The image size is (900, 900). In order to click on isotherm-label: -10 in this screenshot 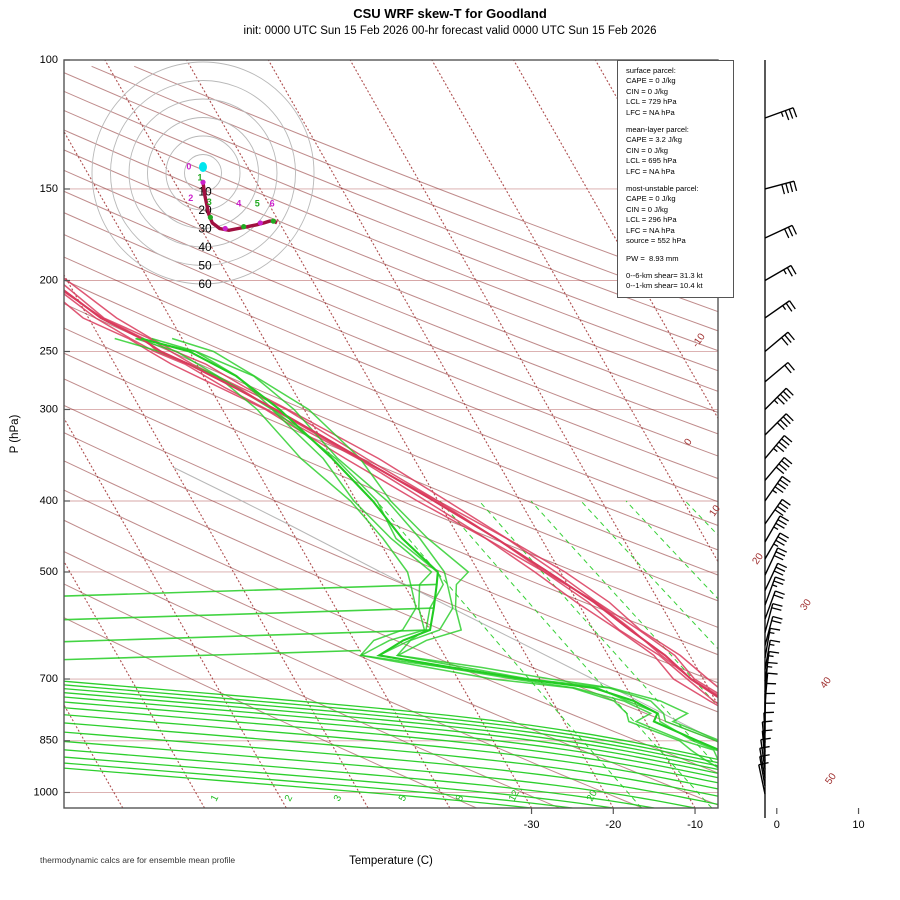, I will do `click(699, 340)`.